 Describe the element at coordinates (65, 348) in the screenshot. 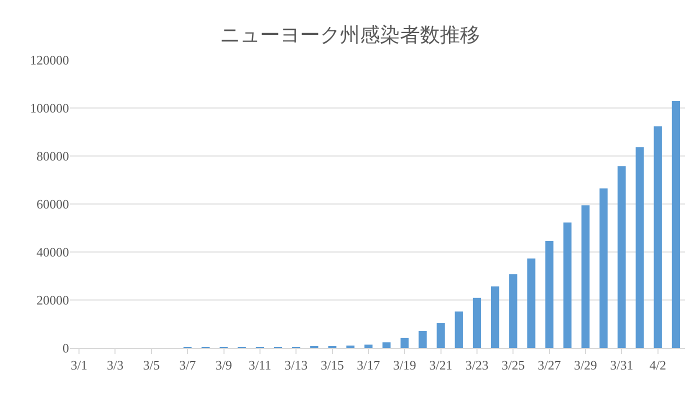

I see `y-tick-label: 0` at that location.